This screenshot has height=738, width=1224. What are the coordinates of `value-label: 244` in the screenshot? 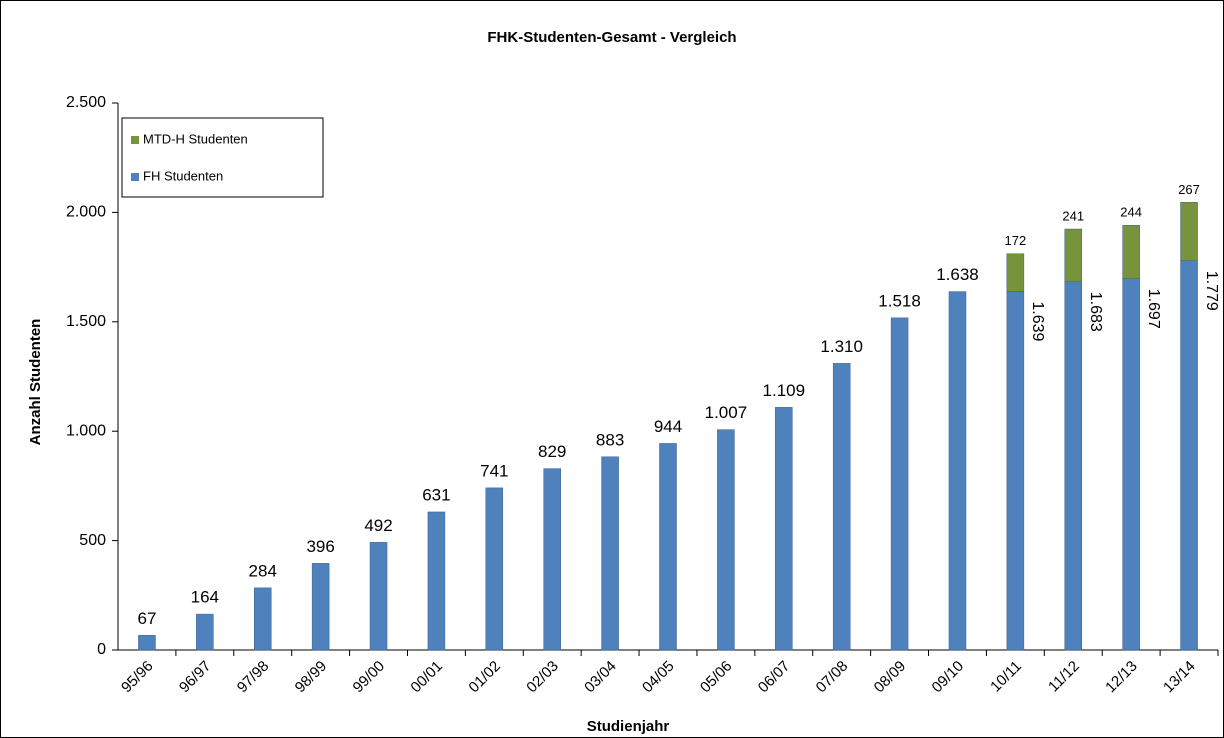 It's located at (1131, 212).